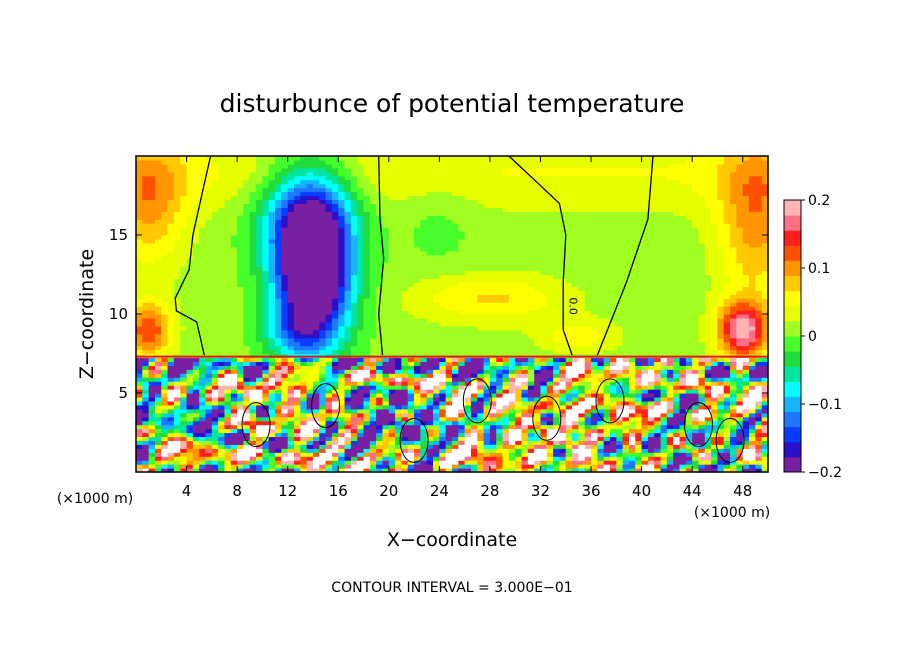  Describe the element at coordinates (291, 194) in the screenshot. I see `field-cell-1990` at that location.